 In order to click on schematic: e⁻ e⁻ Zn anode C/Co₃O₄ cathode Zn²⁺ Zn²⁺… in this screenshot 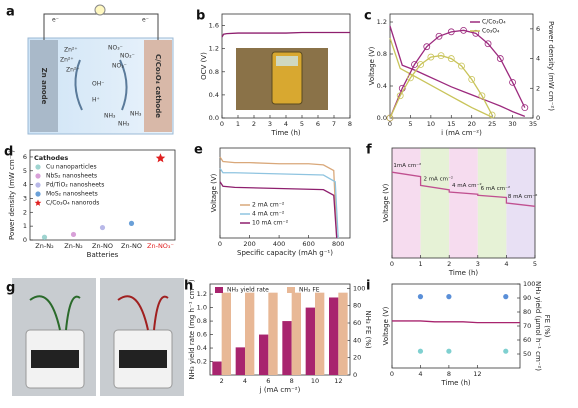, I will do `click(100, 69)`.